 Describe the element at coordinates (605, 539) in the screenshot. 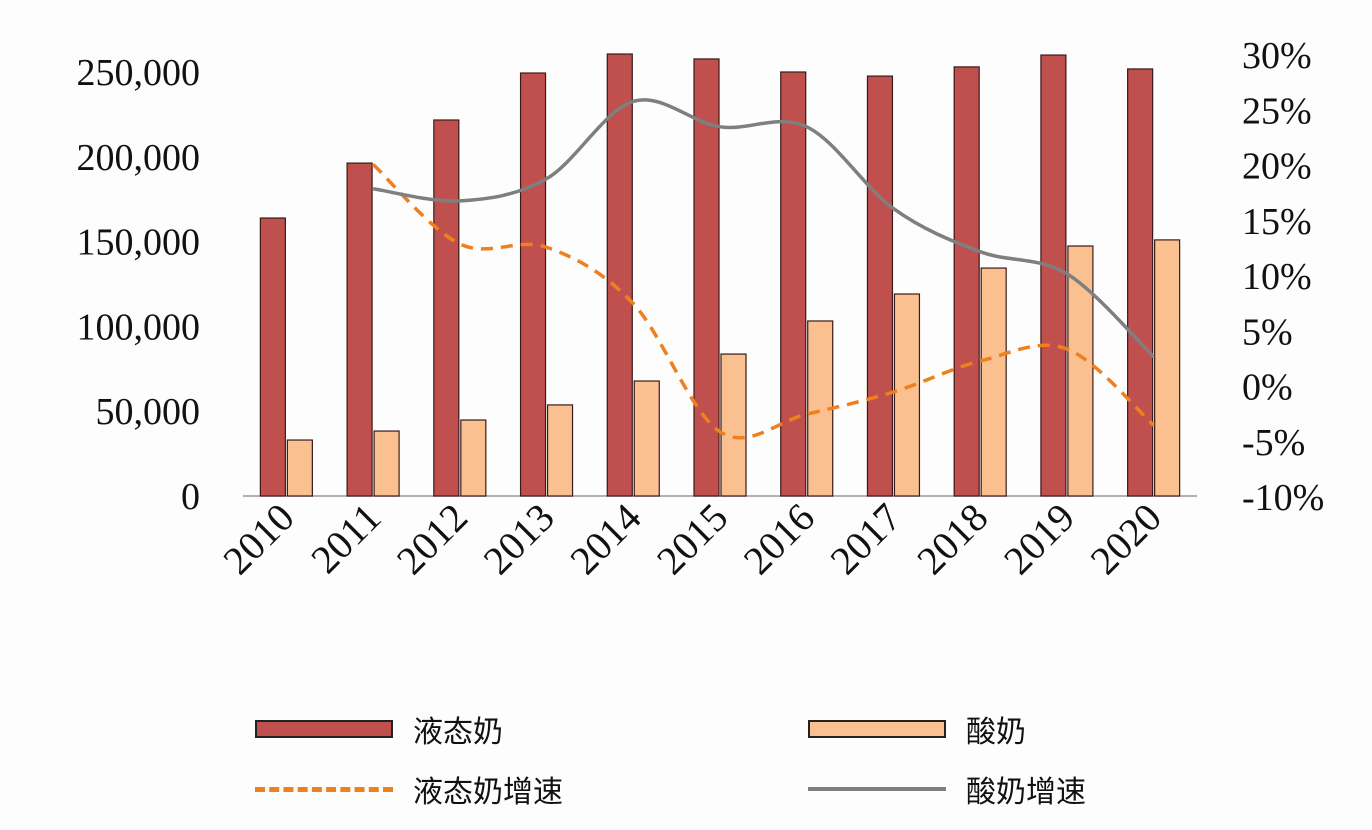

I see `x-tick-label: 2014` at that location.